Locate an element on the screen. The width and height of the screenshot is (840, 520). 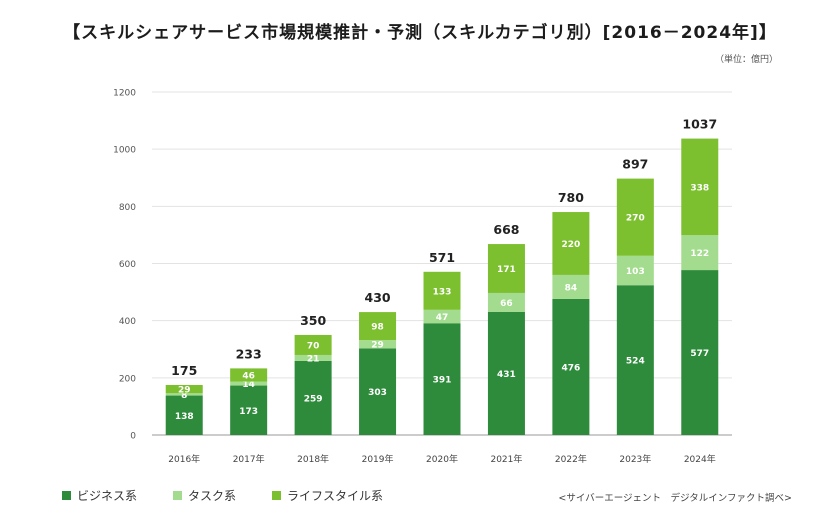
data-label-lifestyle: 270 is located at coordinates (635, 219).